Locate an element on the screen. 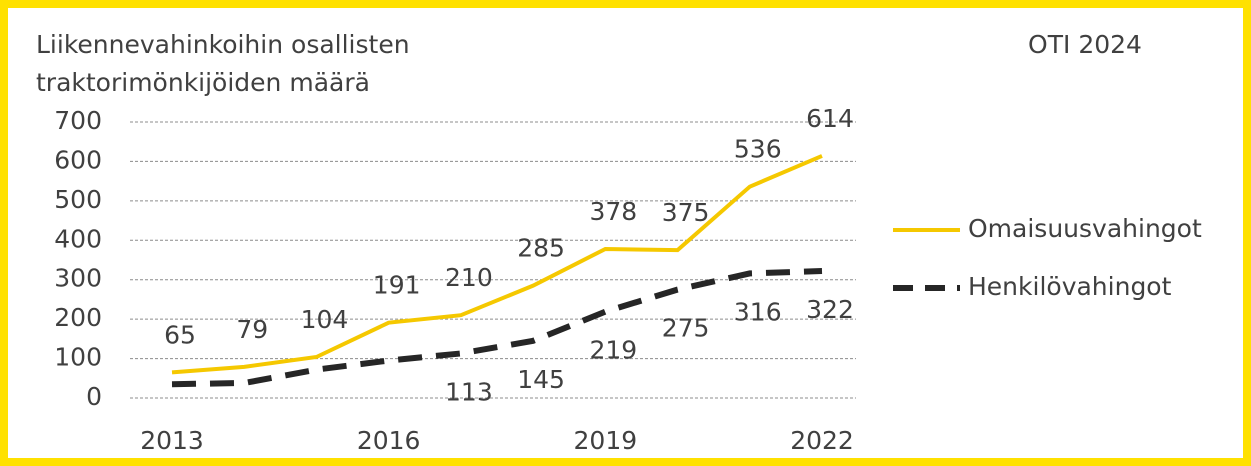 This screenshot has width=1251, height=466. y-tick-label: 600 is located at coordinates (78, 159).